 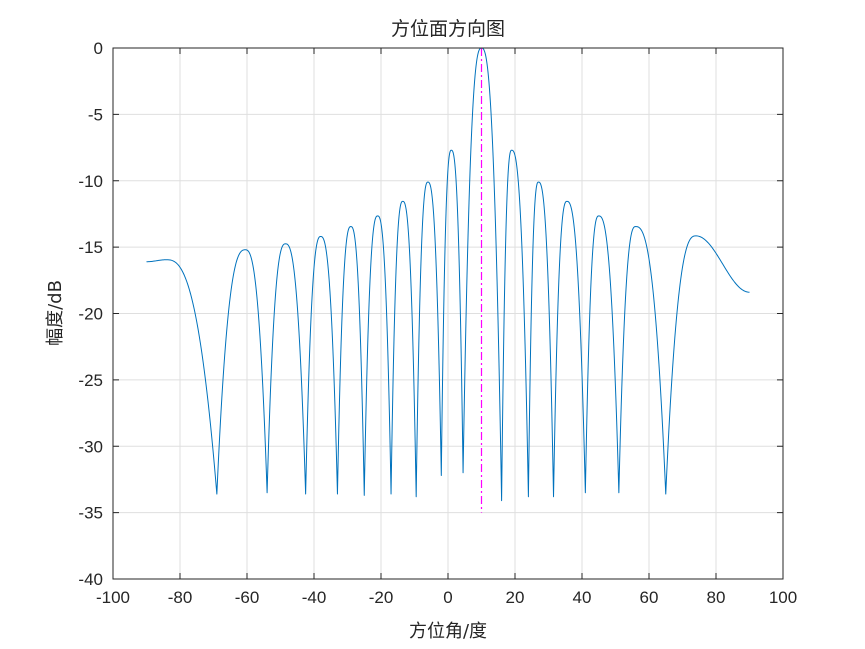 I want to click on x-tick-label: -60, so click(x=247, y=597).